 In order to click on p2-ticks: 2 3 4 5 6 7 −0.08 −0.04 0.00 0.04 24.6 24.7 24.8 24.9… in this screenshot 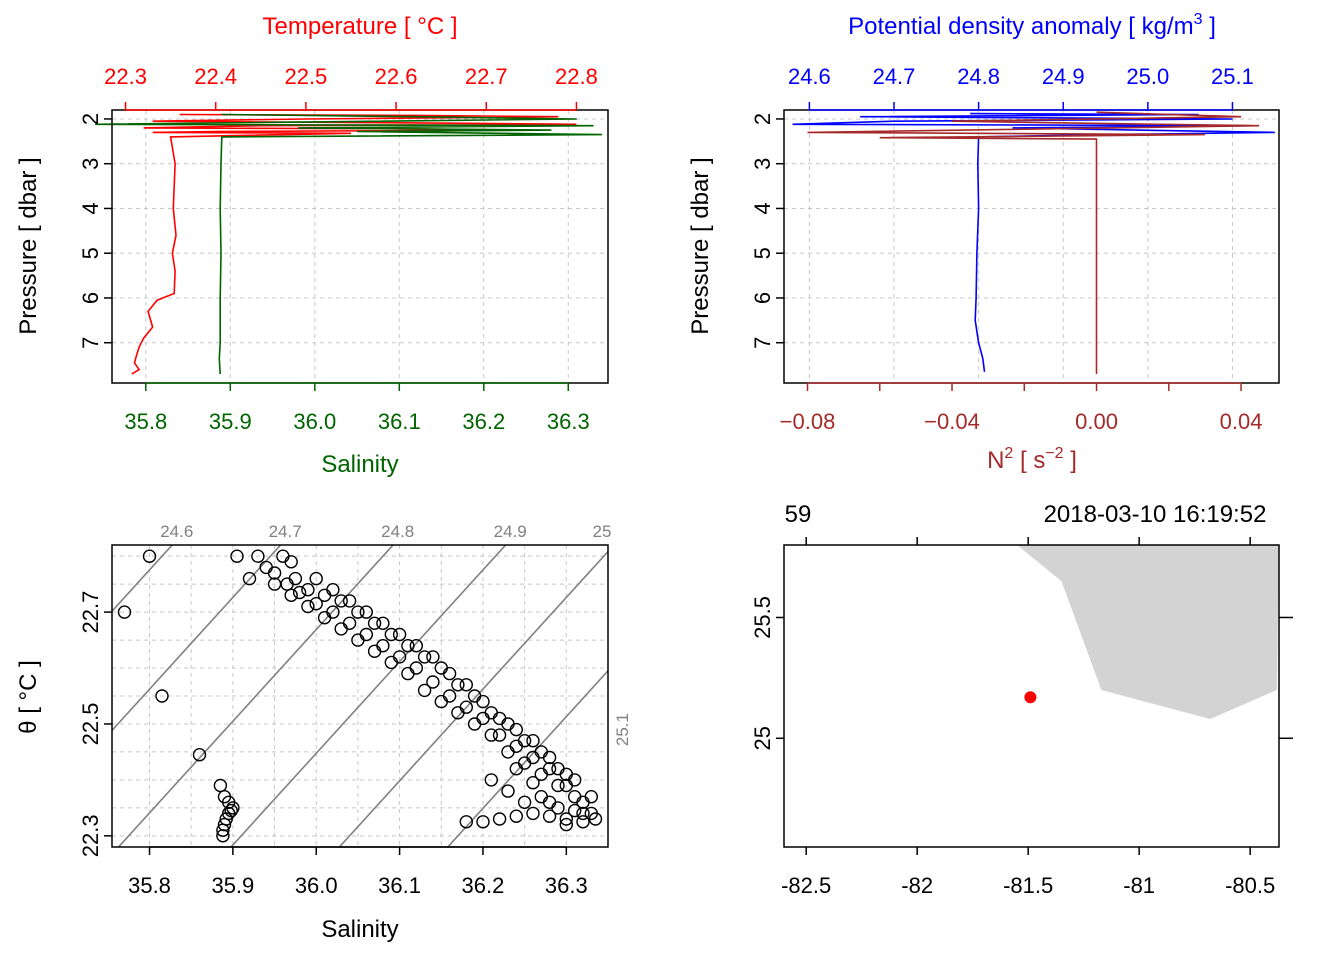, I will do `click(1006, 249)`.